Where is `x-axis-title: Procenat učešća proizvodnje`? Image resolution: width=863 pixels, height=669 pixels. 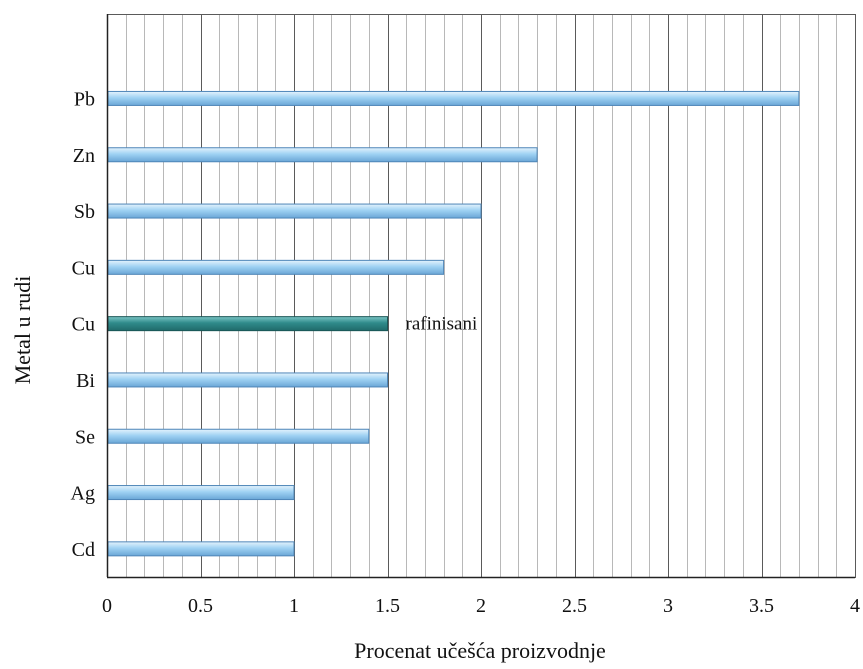 x-axis-title: Procenat učešća proizvodnje is located at coordinates (480, 650).